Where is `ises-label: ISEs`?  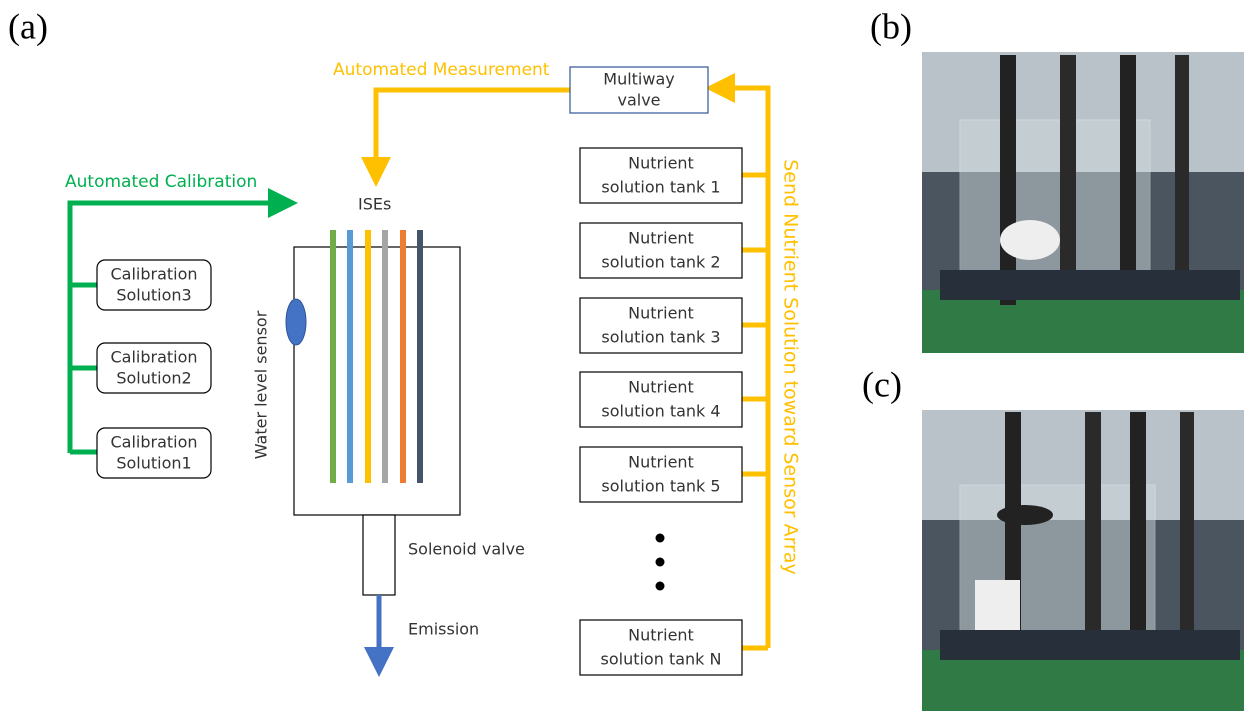
ises-label: ISEs is located at coordinates (374, 204).